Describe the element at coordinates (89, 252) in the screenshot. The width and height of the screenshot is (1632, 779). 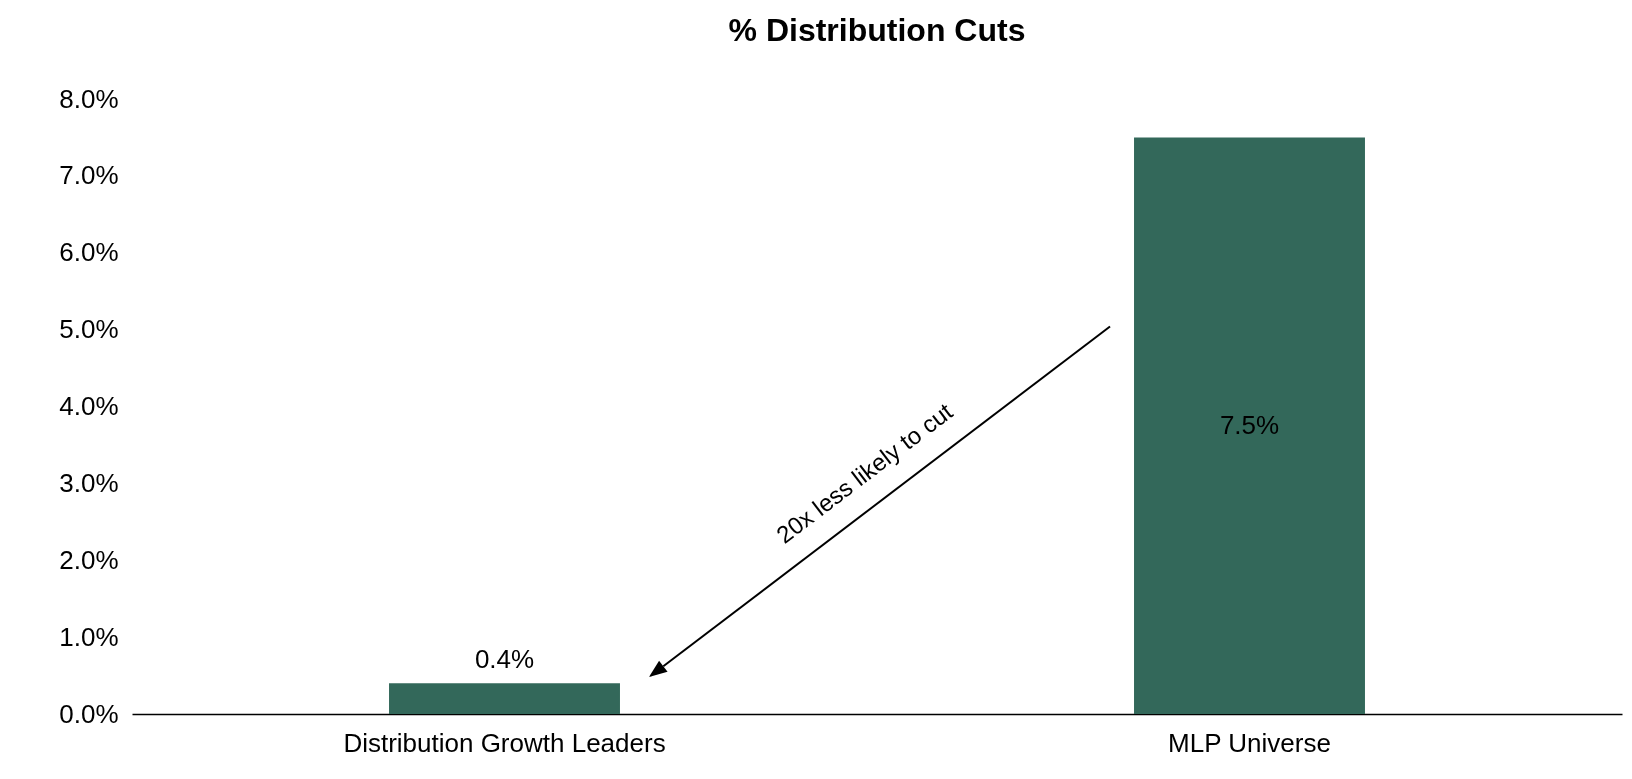
I see `y-tick-label: 6.0%` at that location.